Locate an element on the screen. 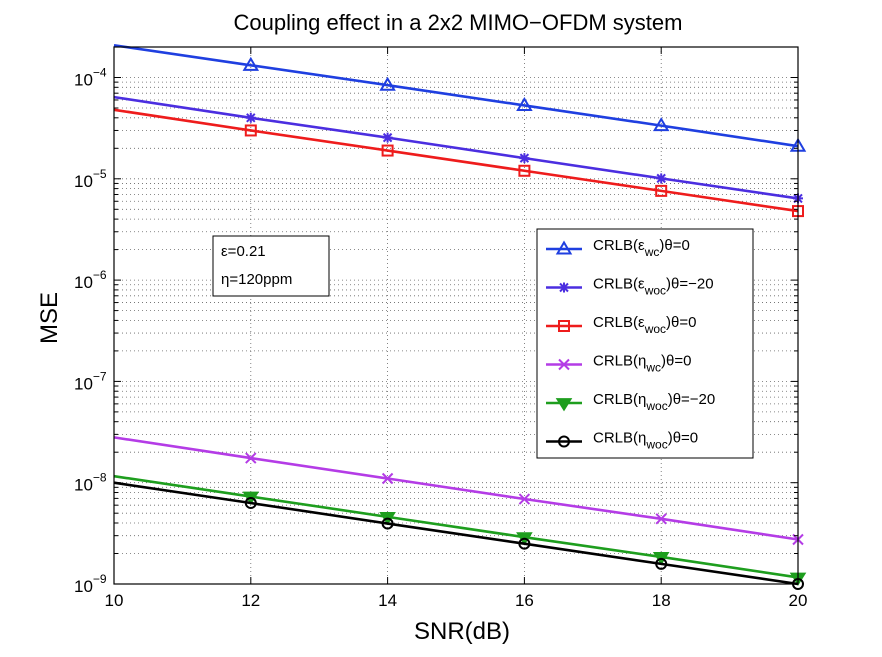  legend-item: CRLB(ηwc)θ=0 is located at coordinates (618, 364).